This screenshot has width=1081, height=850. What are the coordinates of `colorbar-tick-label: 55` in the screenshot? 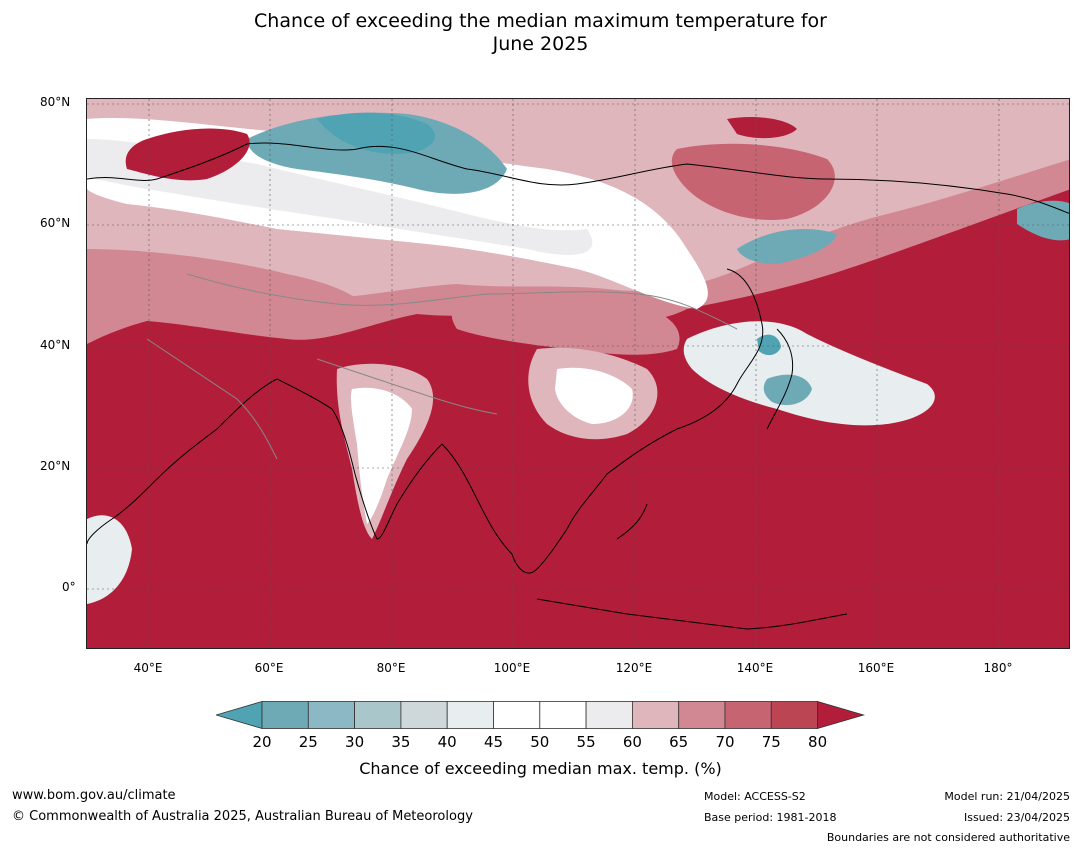 It's located at (586, 742).